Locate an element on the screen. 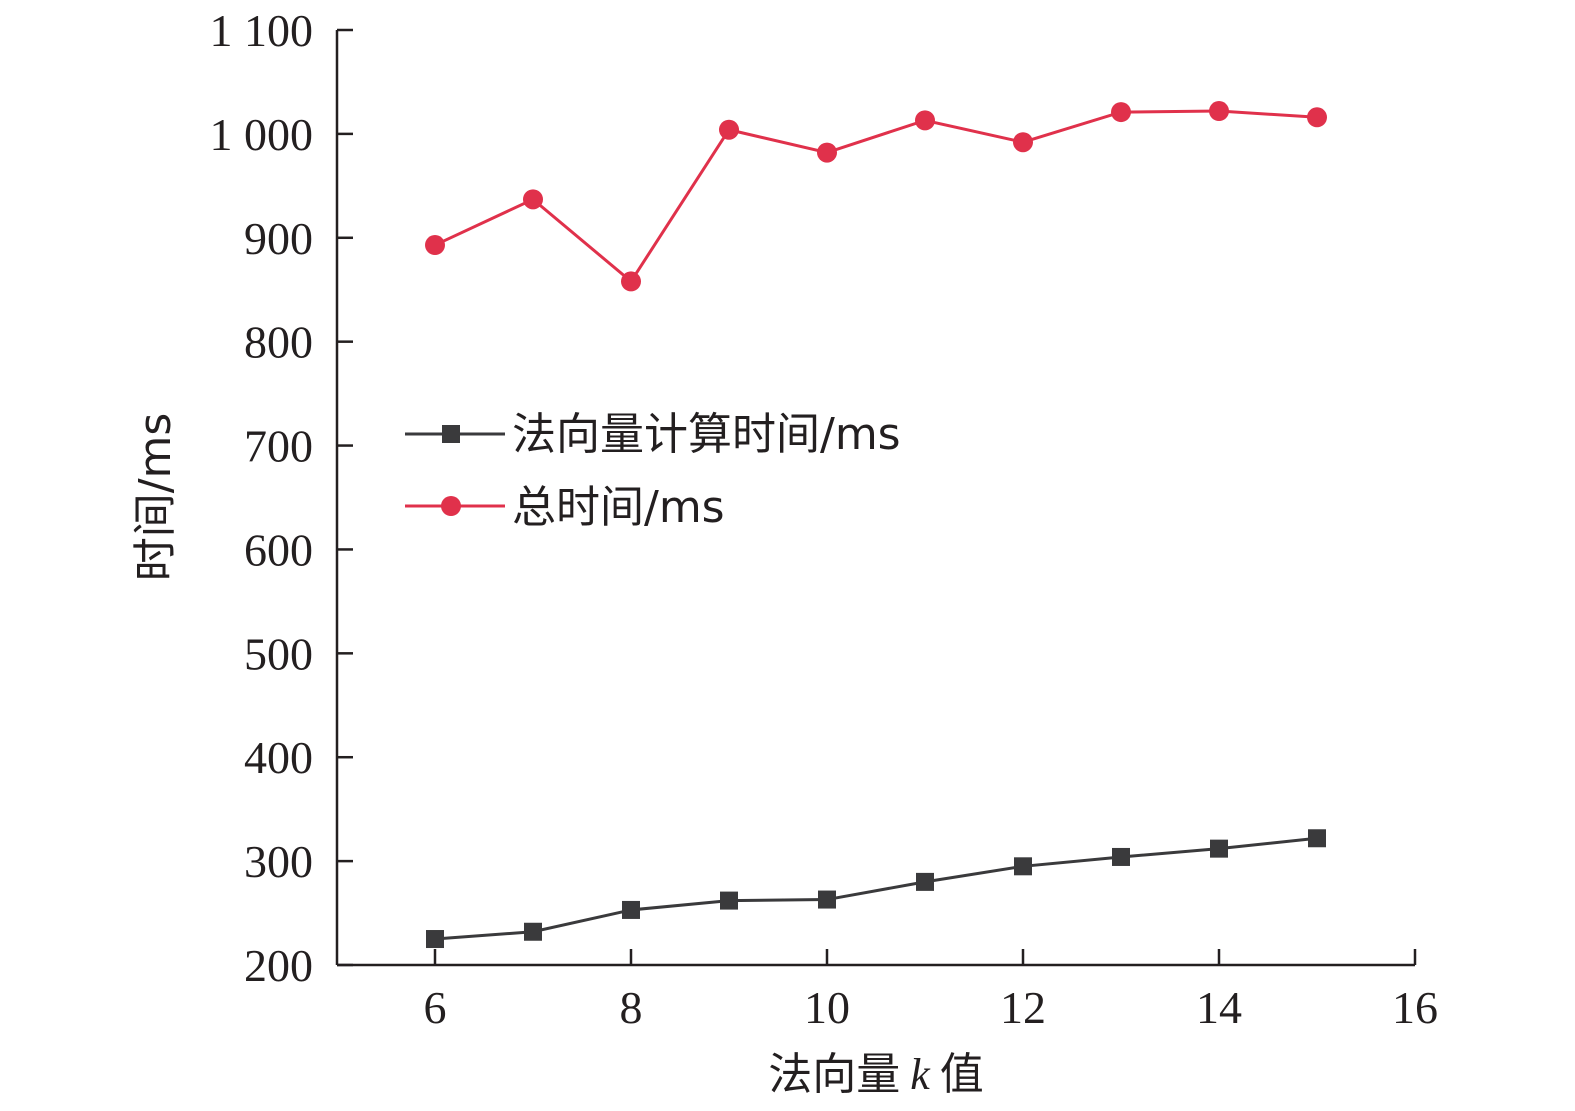 The width and height of the screenshot is (1575, 1111). x-tick-label: 6 is located at coordinates (435, 1007).